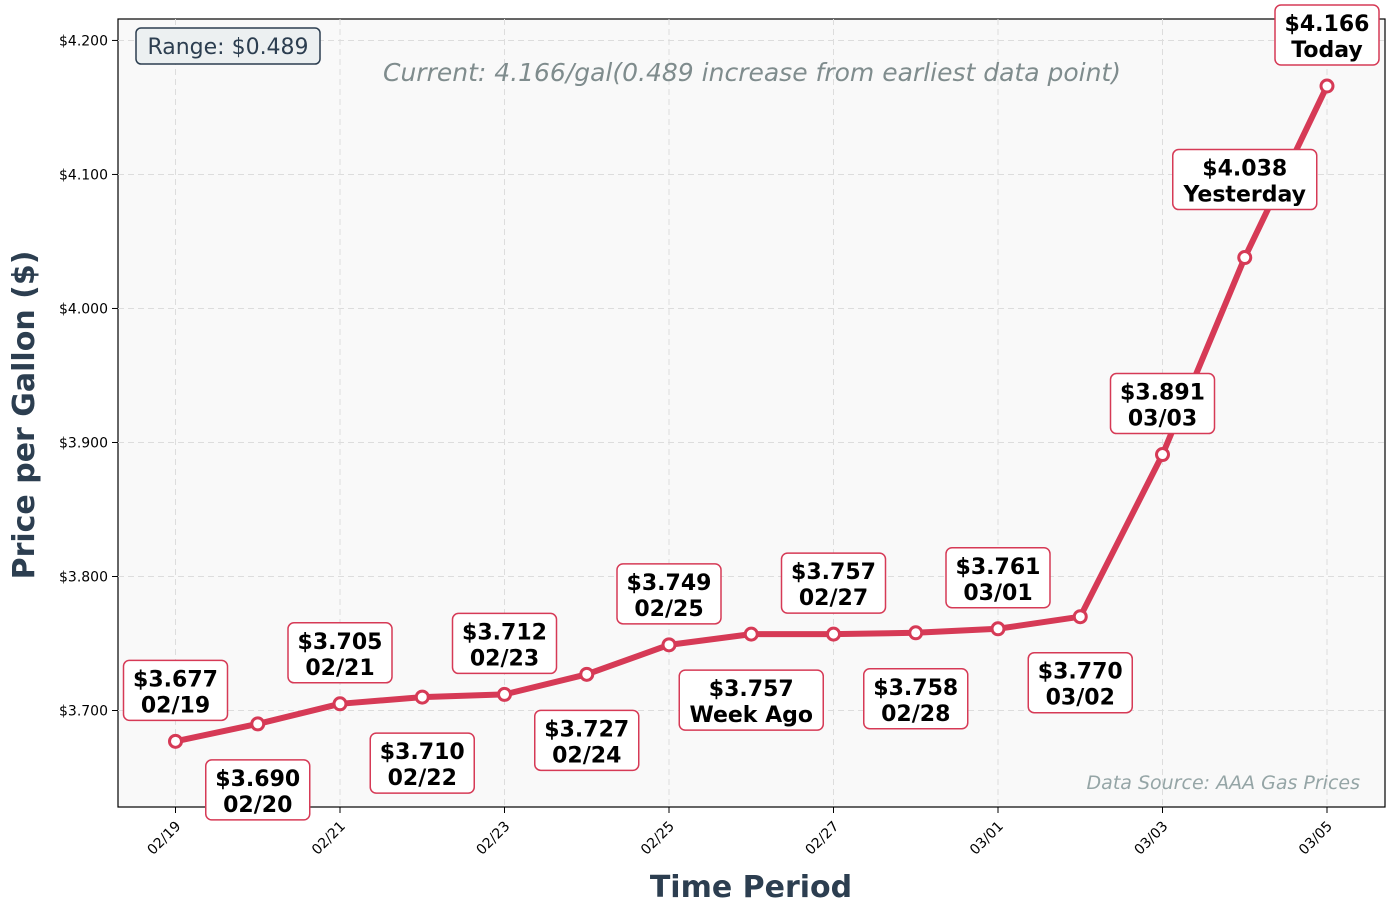 Image resolution: width=1397 pixels, height=914 pixels. I want to click on data-label-date: 03/03, so click(1162, 419).